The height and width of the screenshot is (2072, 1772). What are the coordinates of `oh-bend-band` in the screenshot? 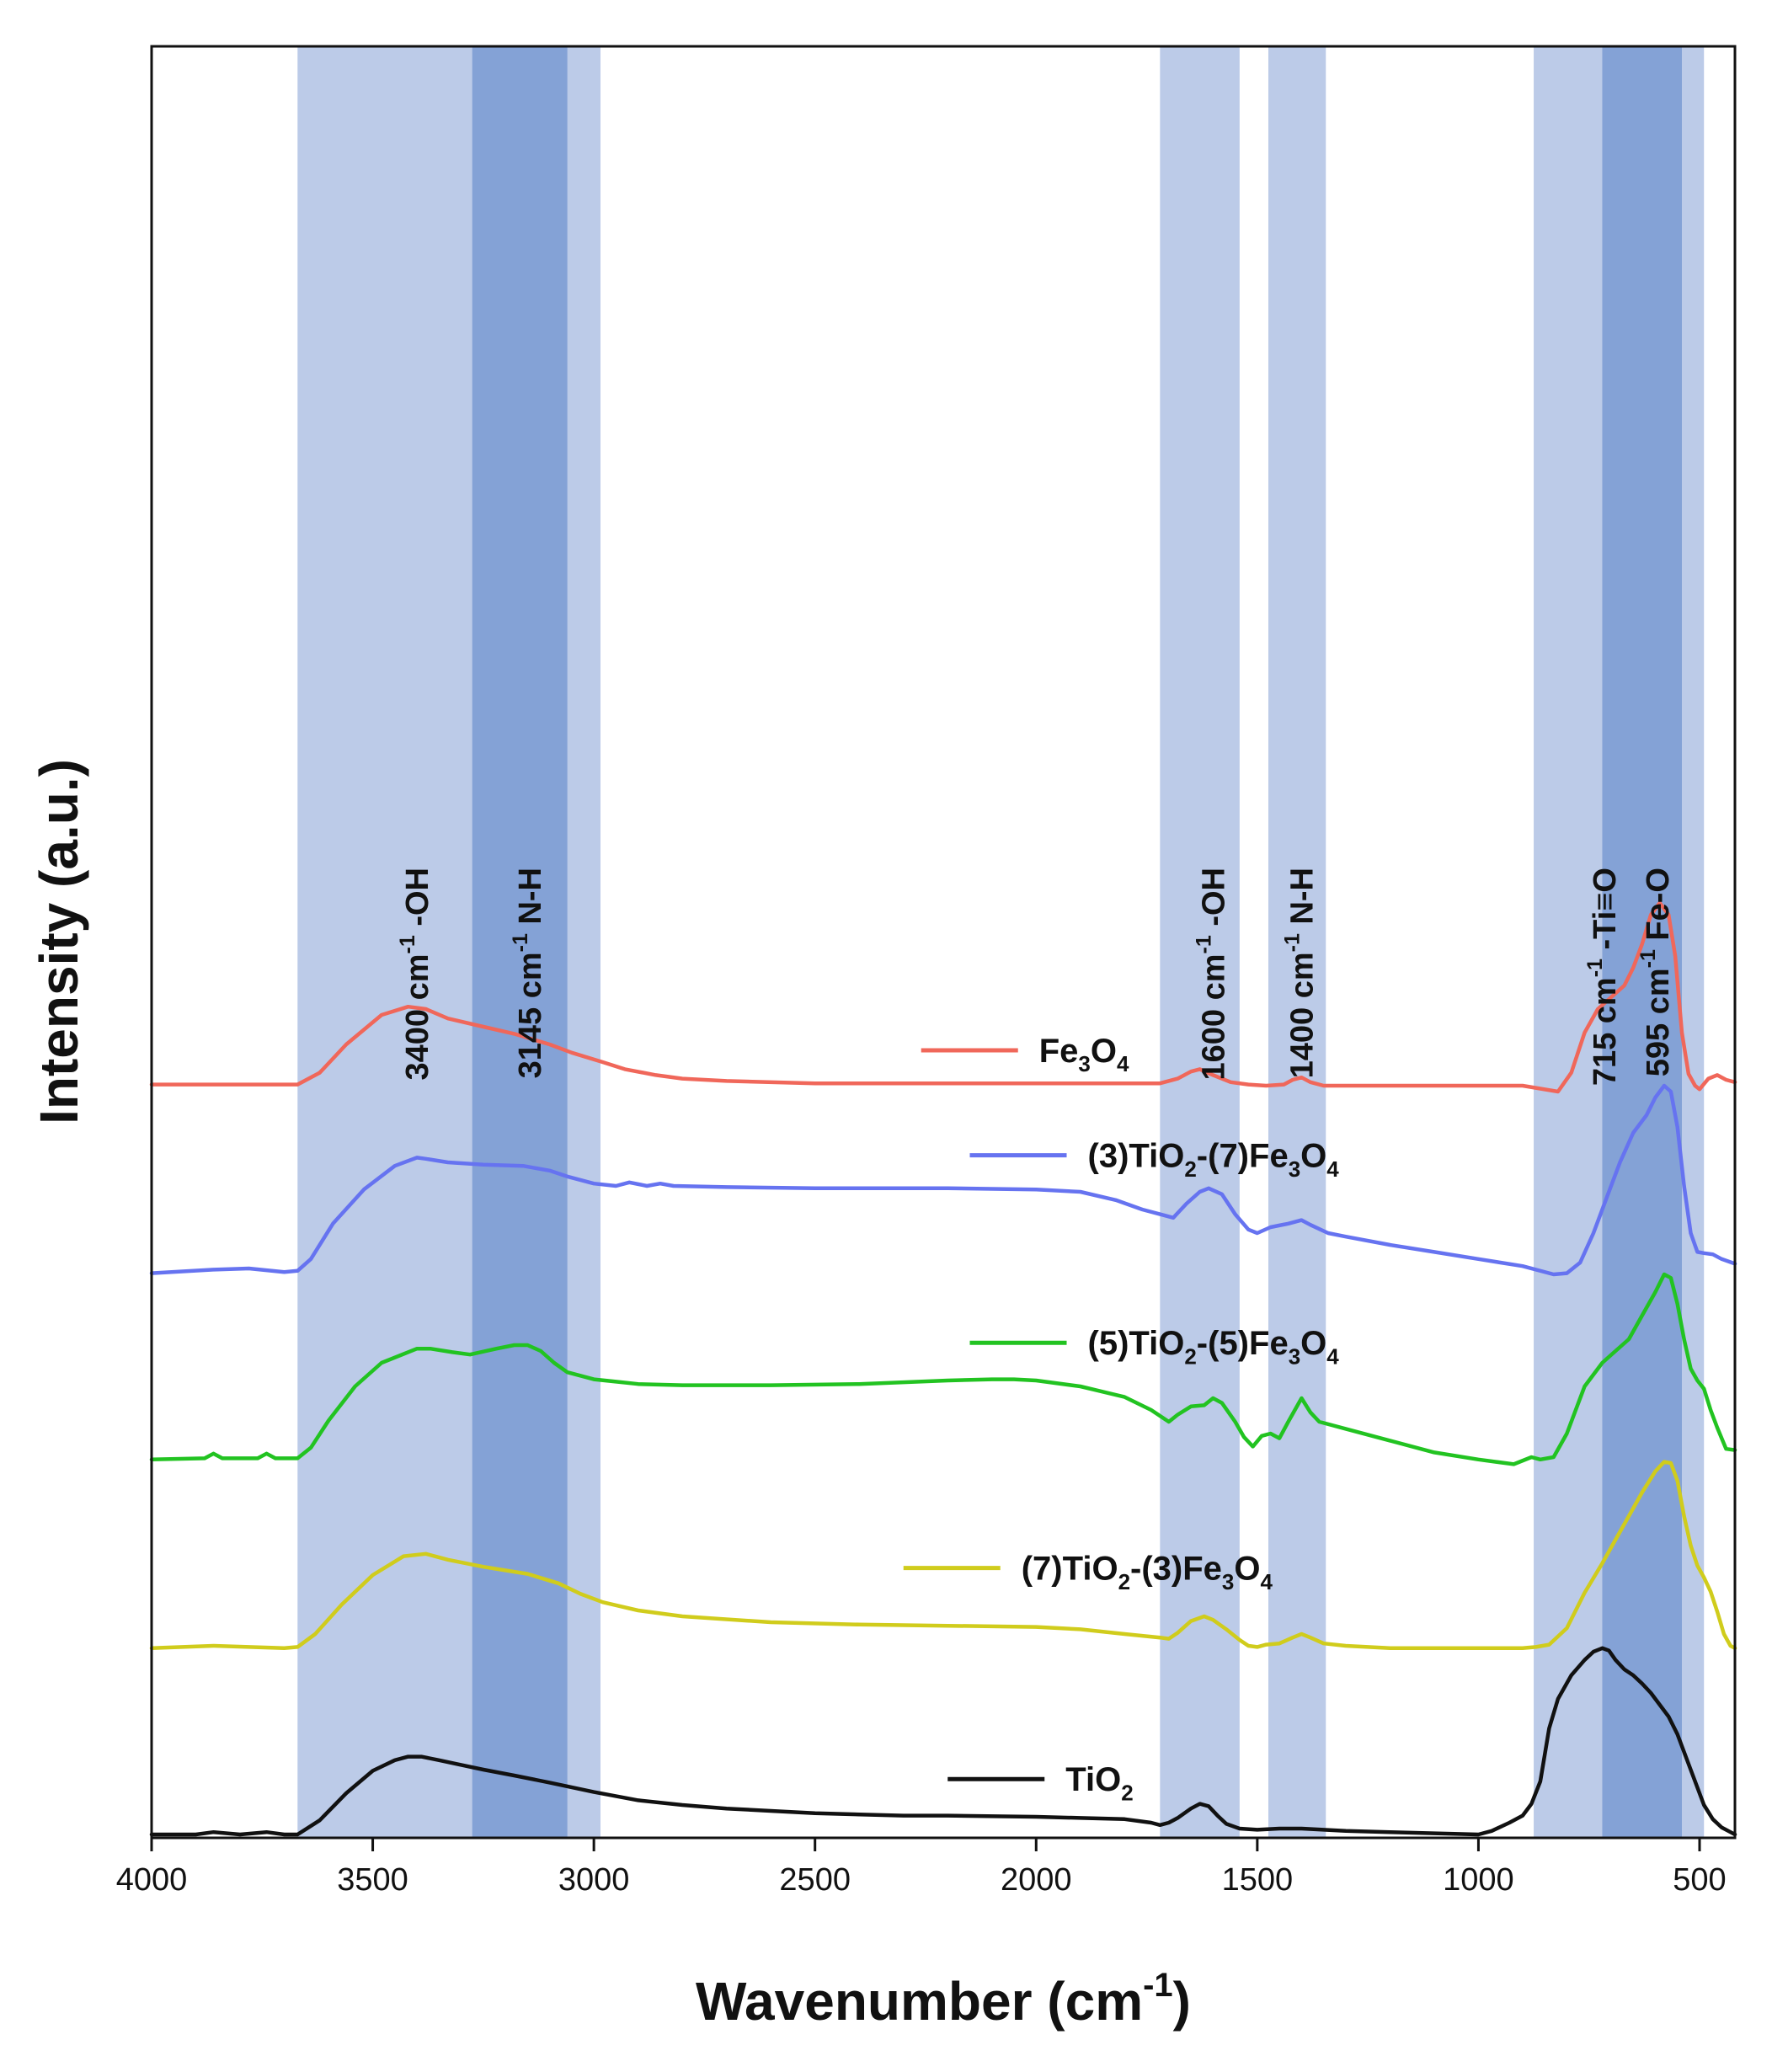 It's located at (1200, 942).